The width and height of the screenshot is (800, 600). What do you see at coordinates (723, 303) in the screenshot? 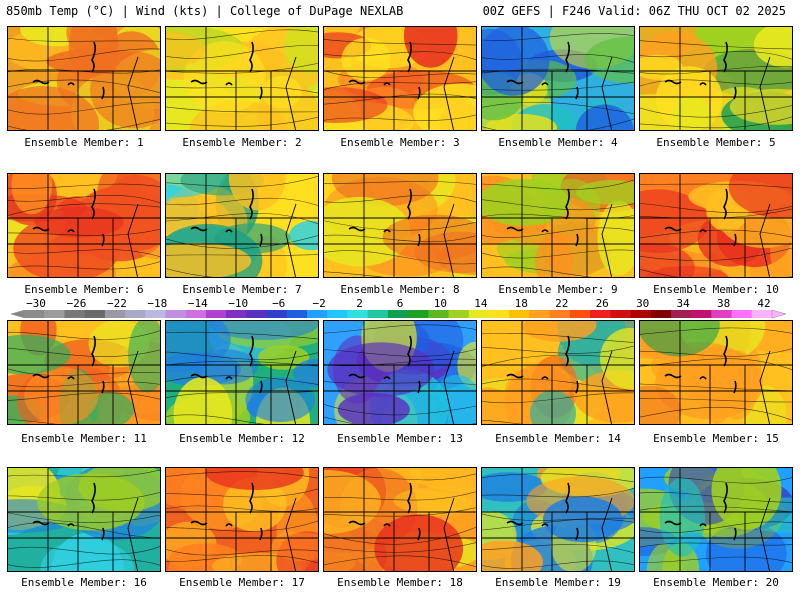
I see `colorbar-tick-label: 38` at bounding box center [723, 303].